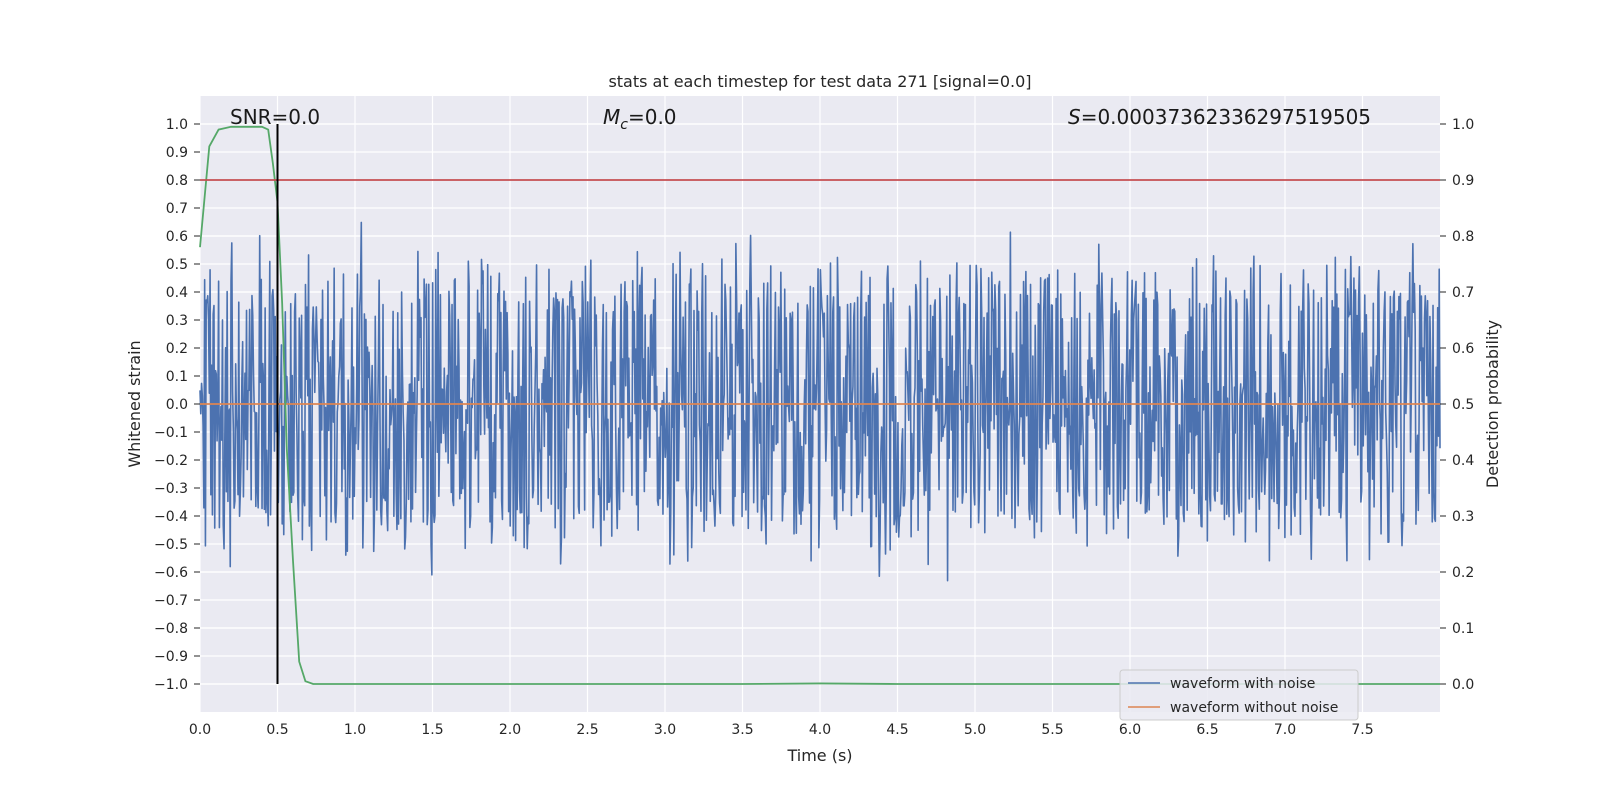  Describe the element at coordinates (652, 117) in the screenshot. I see `chirp-mass-value: =0.0` at that location.